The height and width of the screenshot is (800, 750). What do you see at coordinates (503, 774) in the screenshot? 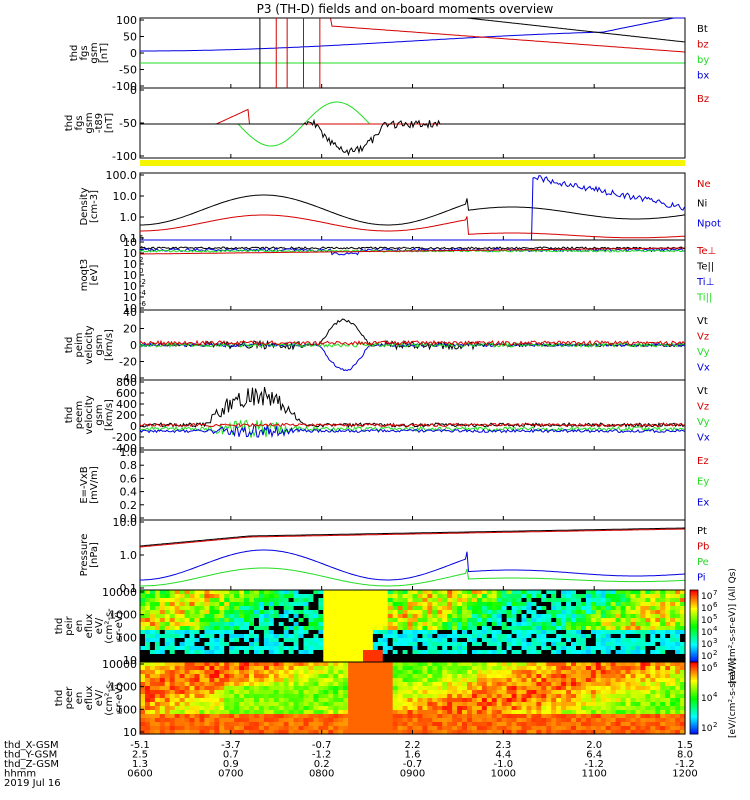
I see `ephemeris-value: 1000` at bounding box center [503, 774].